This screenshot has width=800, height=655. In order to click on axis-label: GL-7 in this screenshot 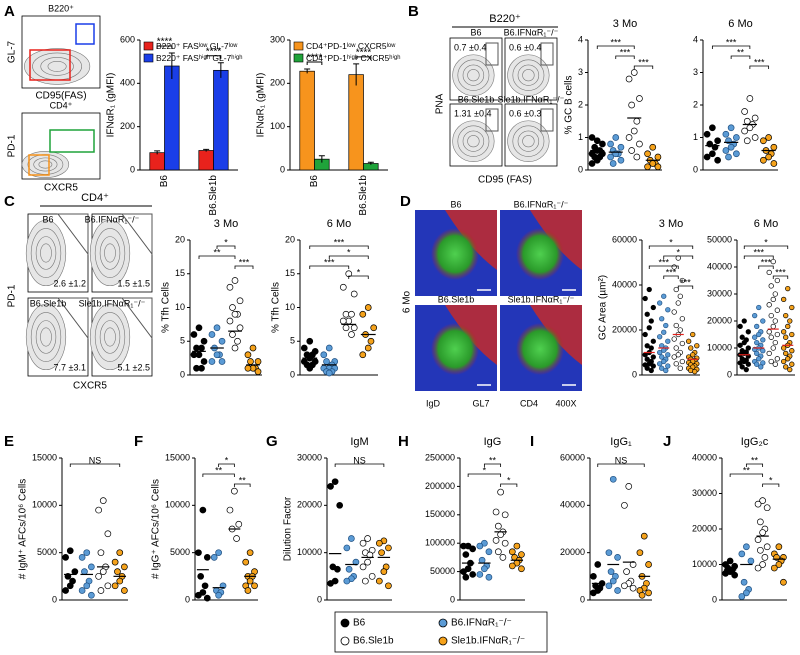, I will do `click(12, 51)`.